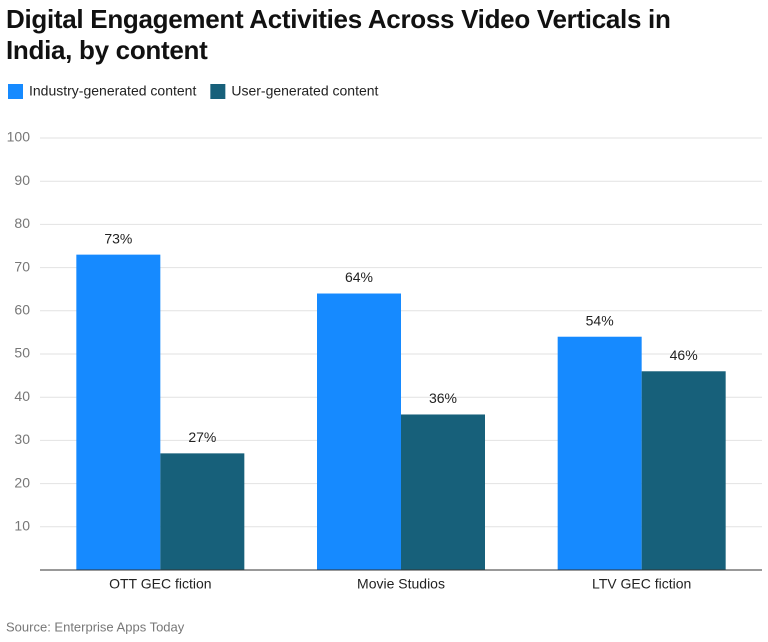 This screenshot has height=642, width=768. Describe the element at coordinates (160, 584) in the screenshot. I see `x-tick-label: OTT GEC fiction` at that location.